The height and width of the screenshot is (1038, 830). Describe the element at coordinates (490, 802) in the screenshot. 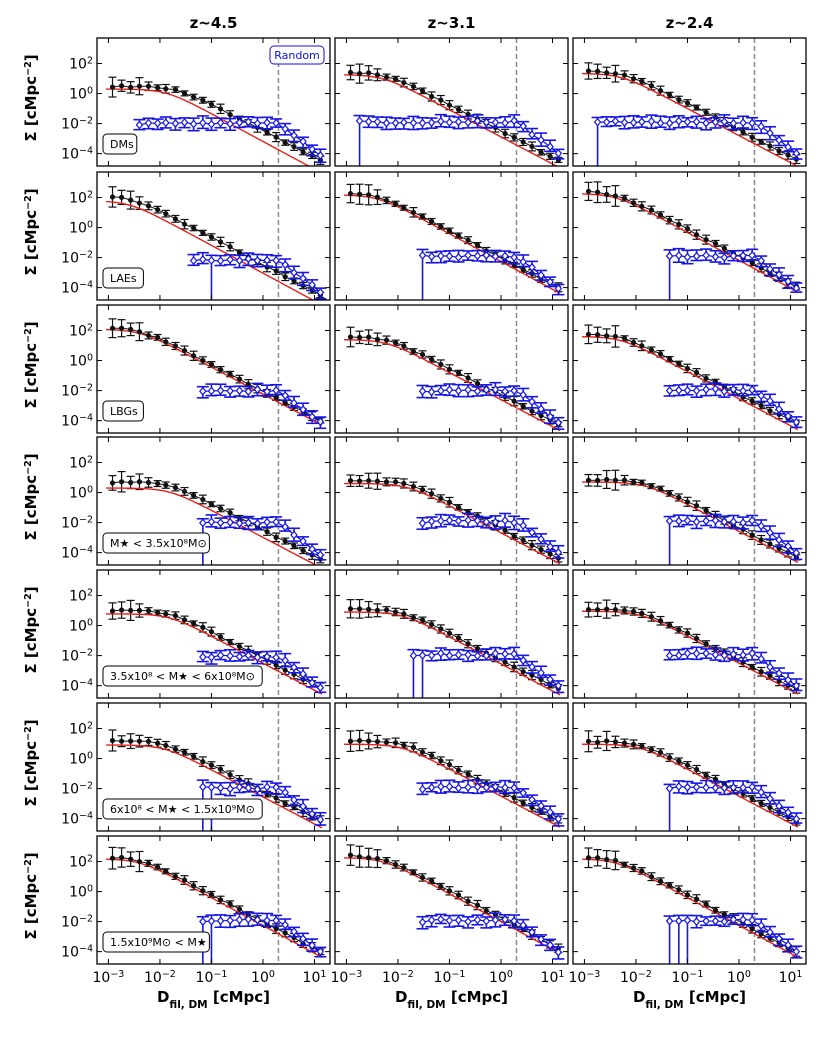

I see `random-line` at that location.